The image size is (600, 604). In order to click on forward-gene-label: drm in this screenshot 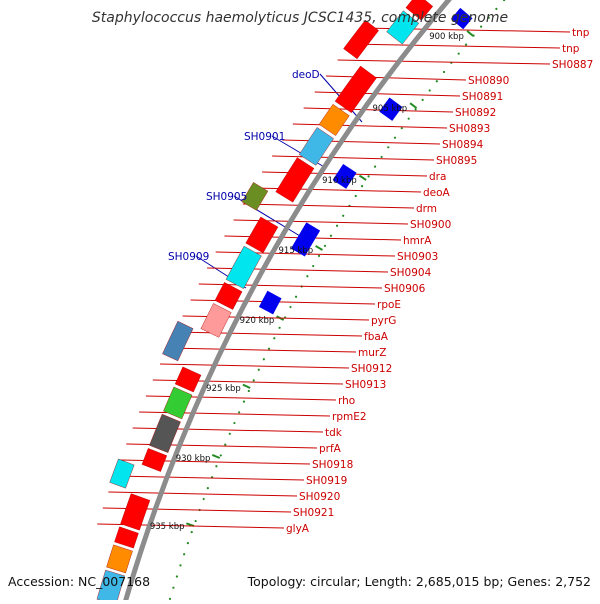, I will do `click(426, 209)`.